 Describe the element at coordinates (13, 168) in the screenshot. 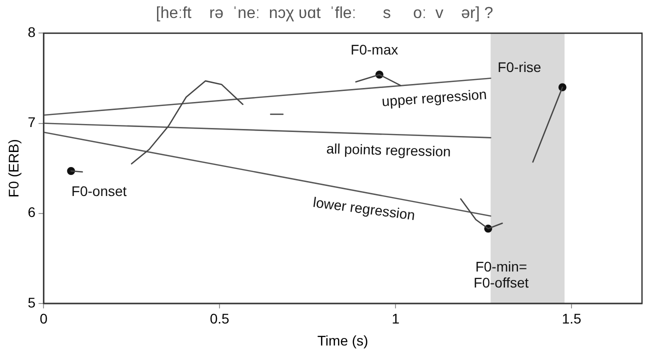

I see `y-axis-title: F0 (ERB)` at that location.